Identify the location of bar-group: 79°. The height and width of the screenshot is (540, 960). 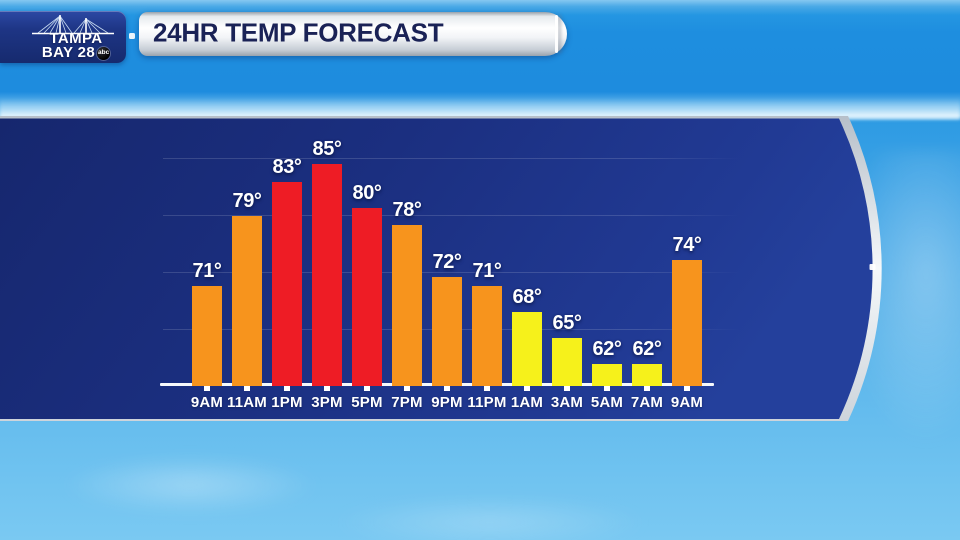
(247, 290).